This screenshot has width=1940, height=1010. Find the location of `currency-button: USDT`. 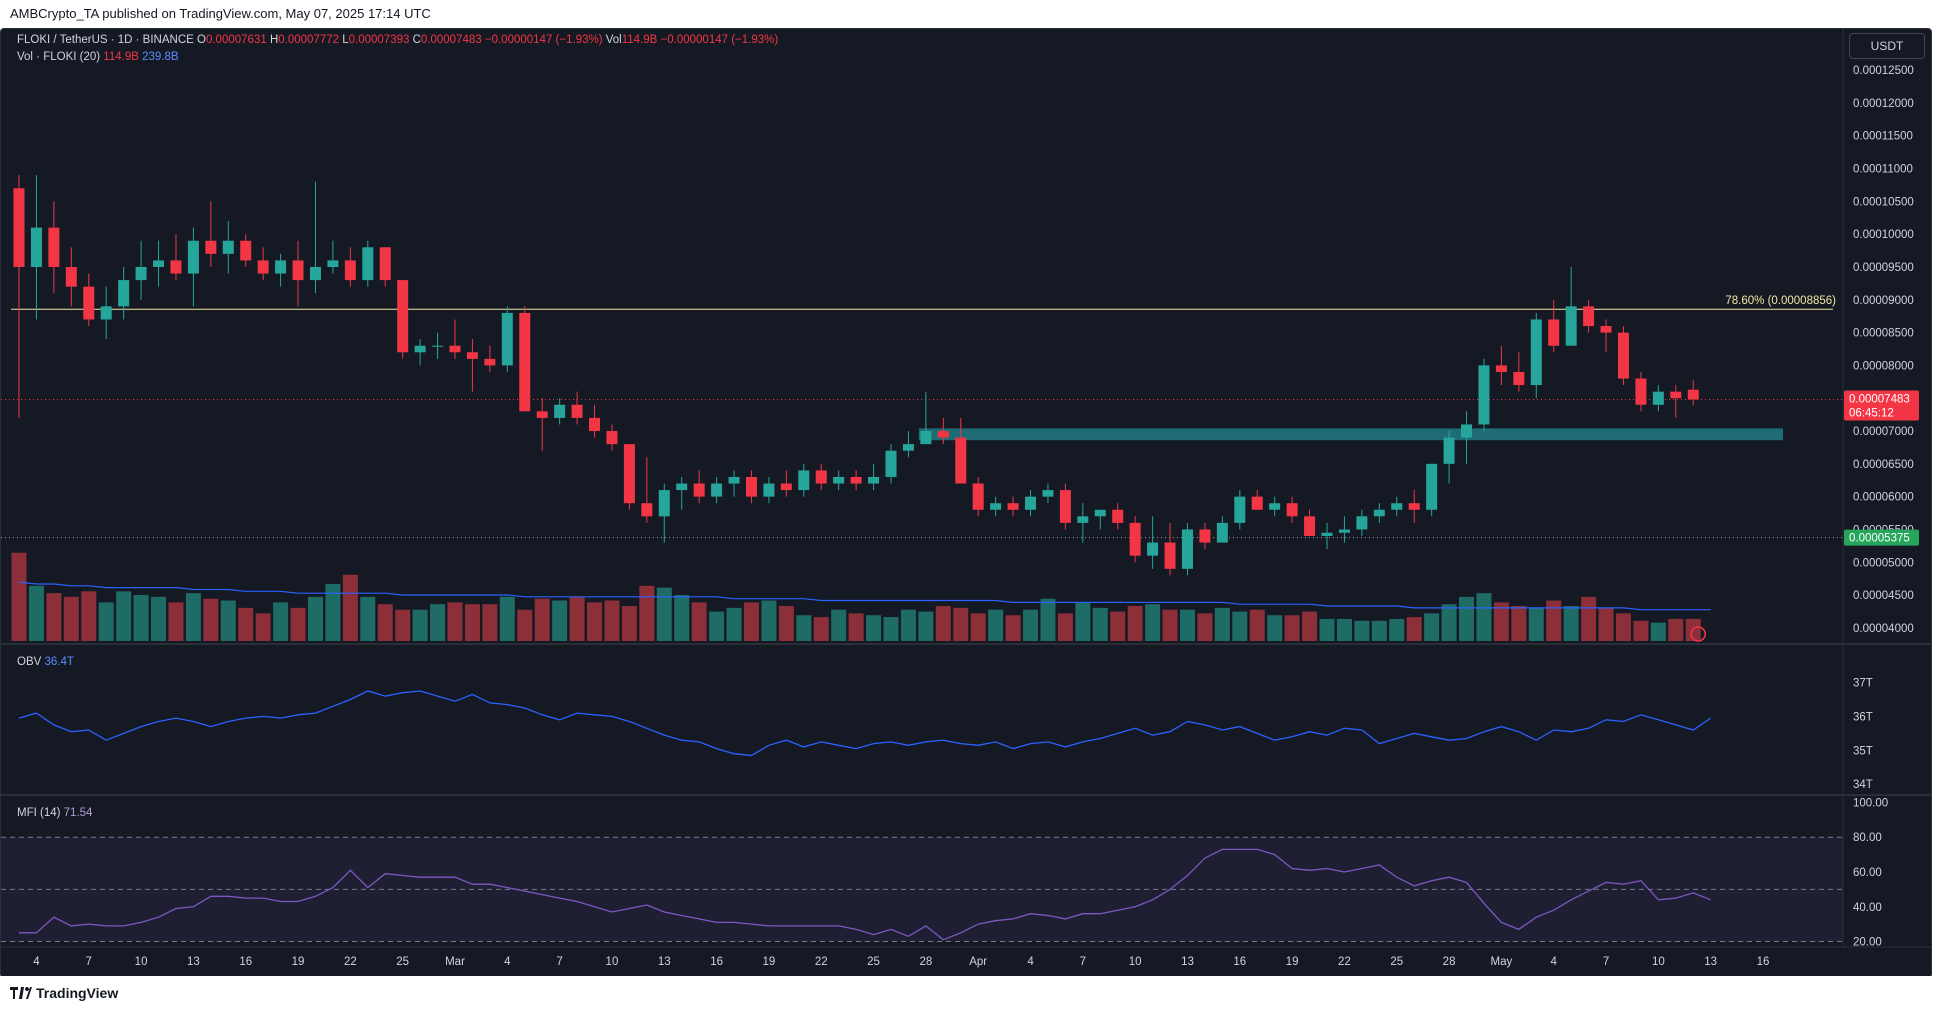

currency-button: USDT is located at coordinates (1887, 46).